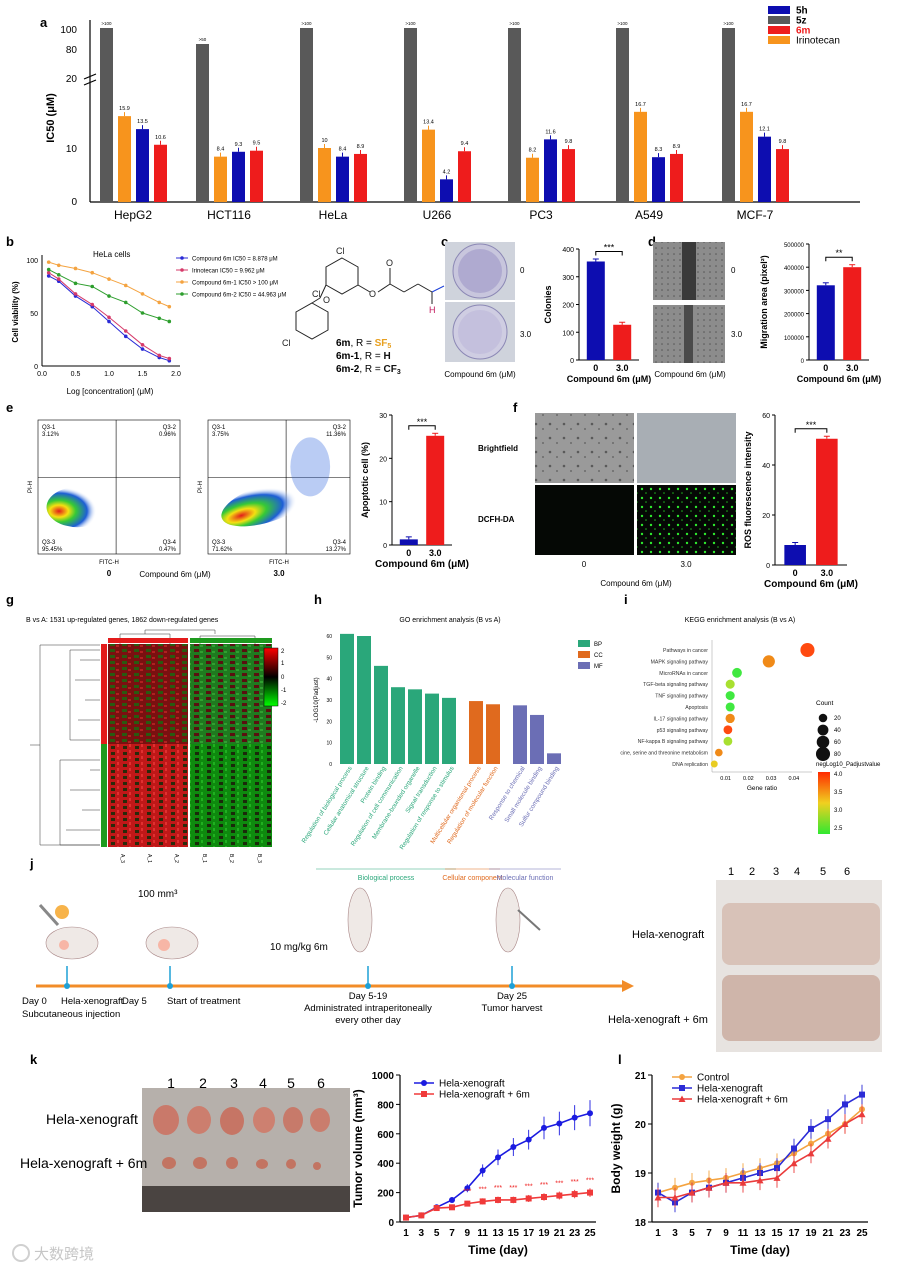 The width and height of the screenshot is (898, 1272). I want to click on f-label-dcfh: DCFH-DA, so click(496, 519).